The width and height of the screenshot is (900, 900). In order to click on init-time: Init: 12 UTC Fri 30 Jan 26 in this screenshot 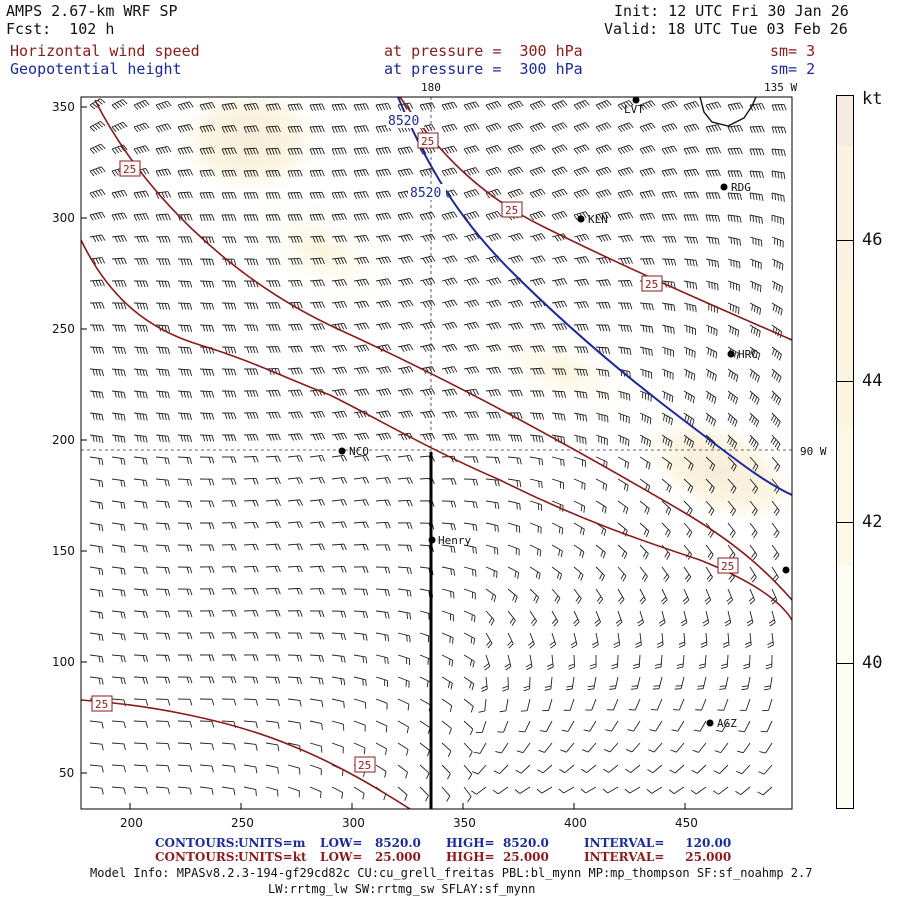, I will do `click(731, 11)`.